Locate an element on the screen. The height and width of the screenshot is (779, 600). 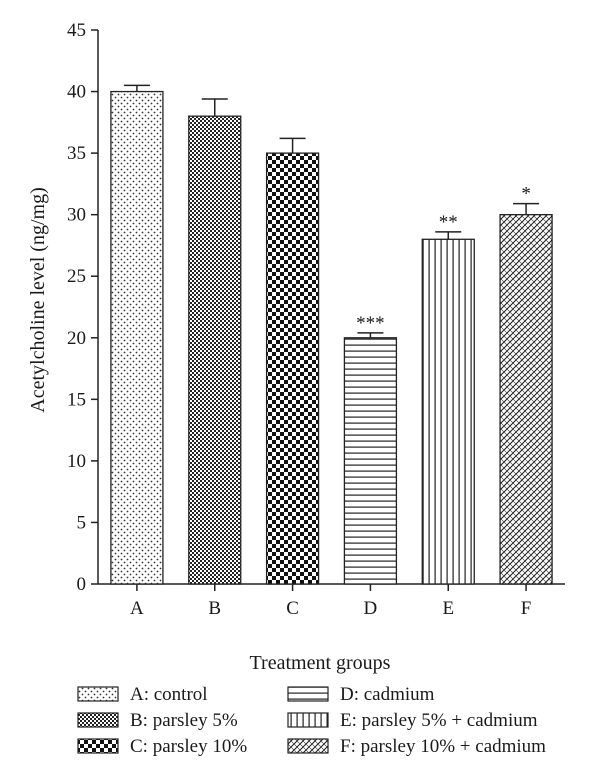
x-tick-label: E is located at coordinates (448, 608).